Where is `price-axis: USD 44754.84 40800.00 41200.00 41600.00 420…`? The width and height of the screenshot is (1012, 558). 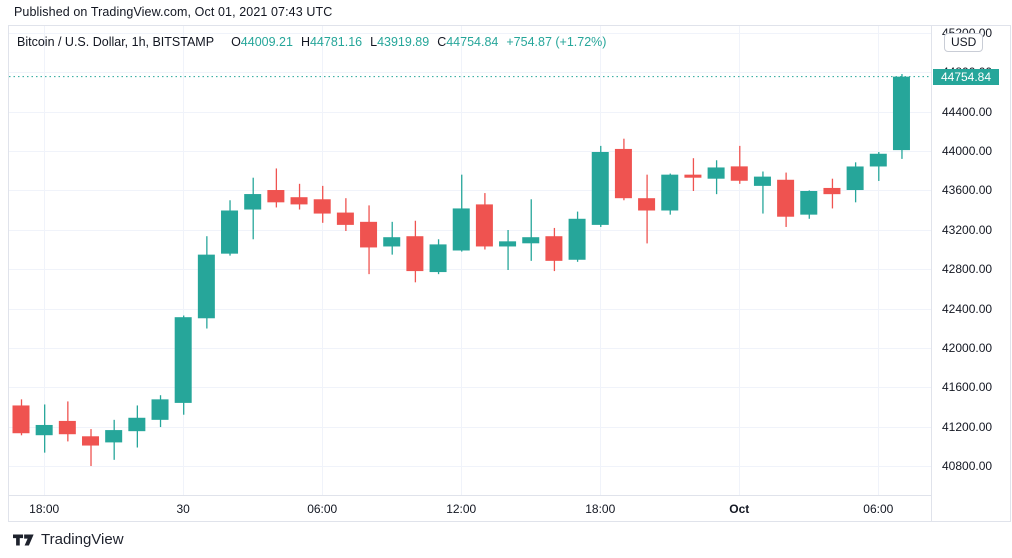 price-axis: USD 44754.84 40800.00 41200.00 41600.00 420… is located at coordinates (970, 273).